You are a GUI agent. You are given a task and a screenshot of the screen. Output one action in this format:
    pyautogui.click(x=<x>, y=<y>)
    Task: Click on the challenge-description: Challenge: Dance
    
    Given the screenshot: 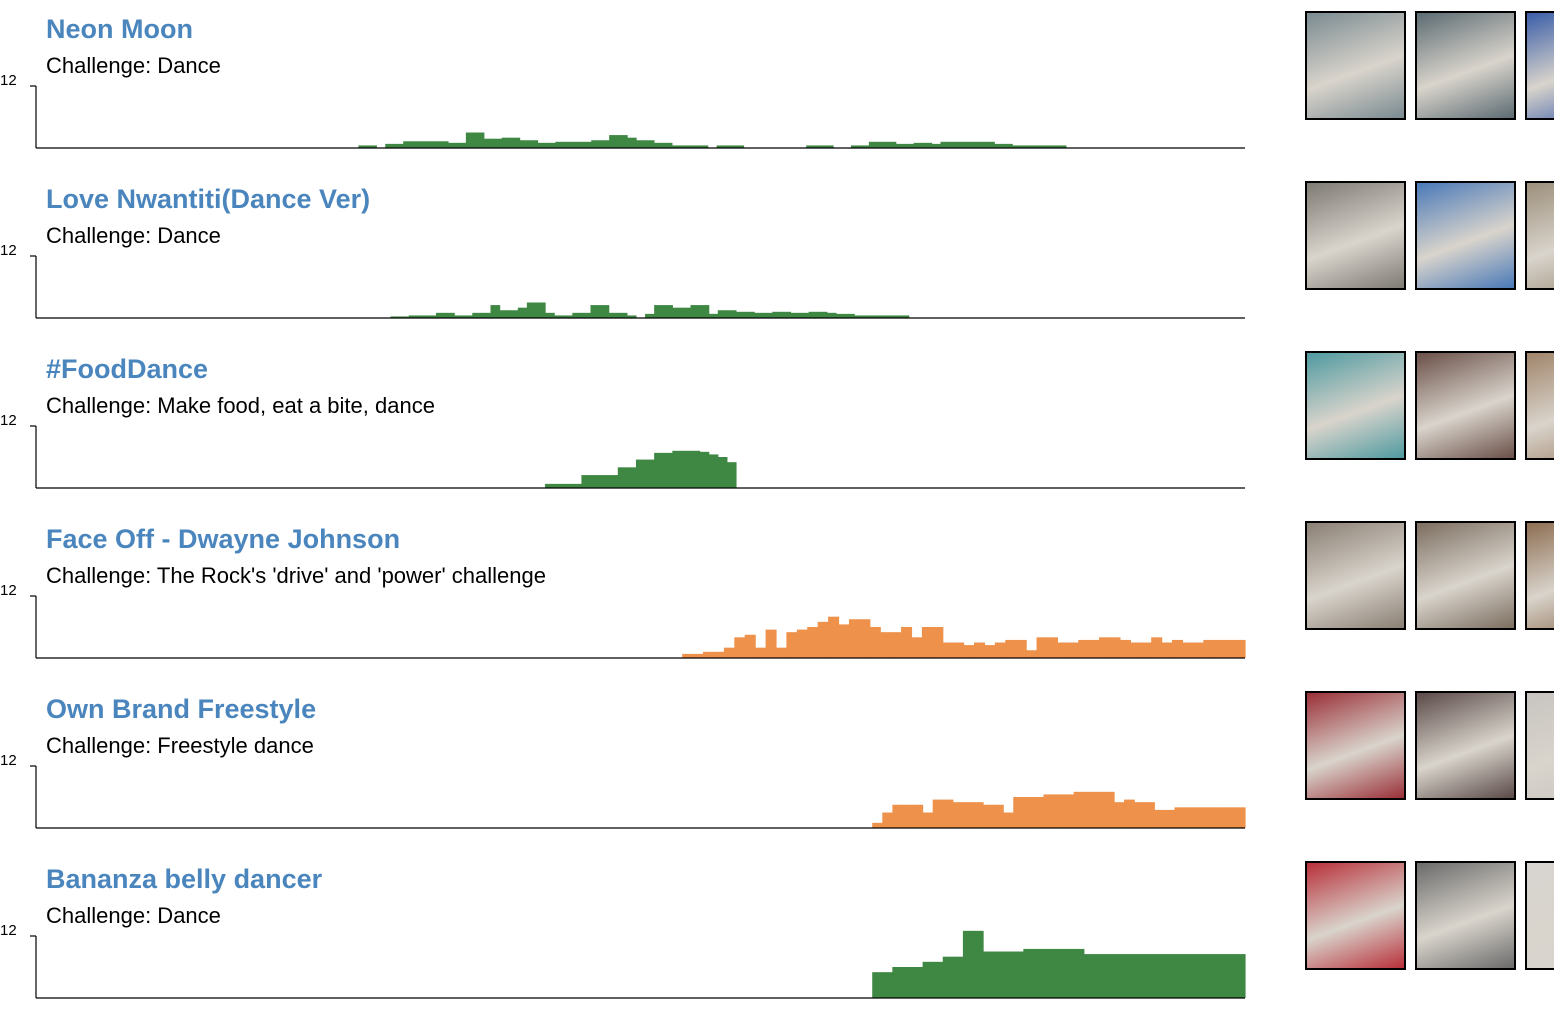 What is the action you would take?
    pyautogui.click(x=133, y=235)
    